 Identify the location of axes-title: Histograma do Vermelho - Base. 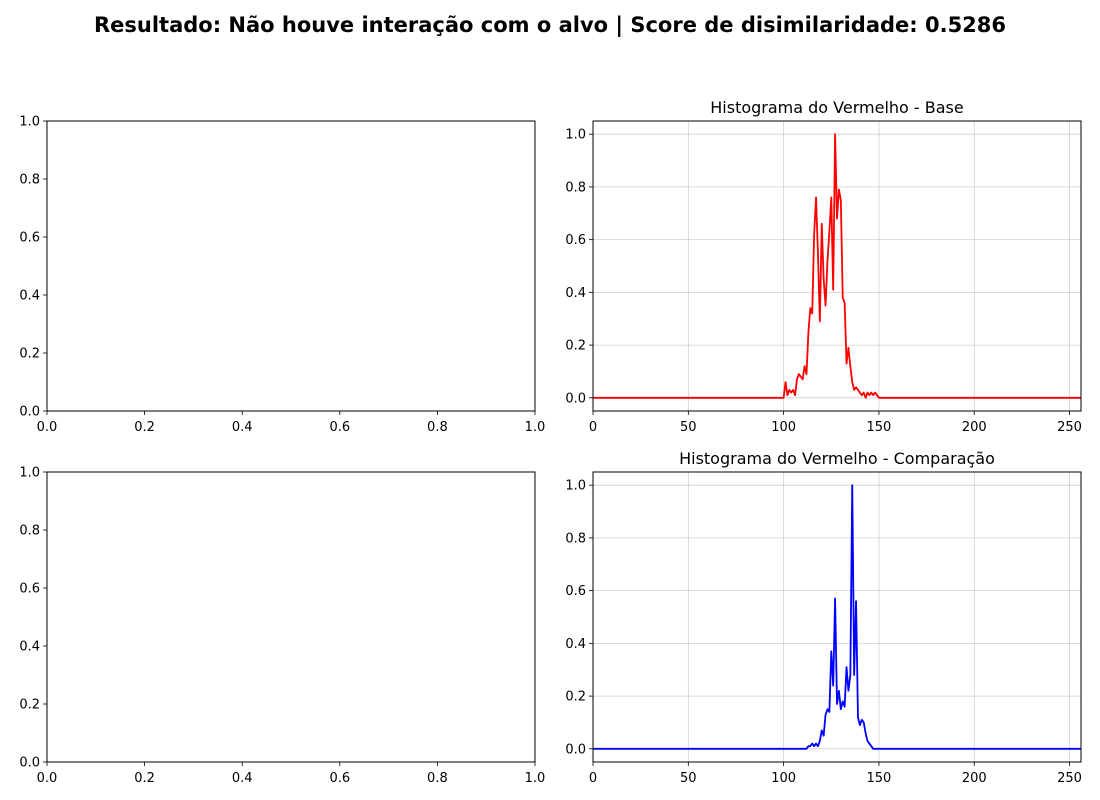
(836, 107).